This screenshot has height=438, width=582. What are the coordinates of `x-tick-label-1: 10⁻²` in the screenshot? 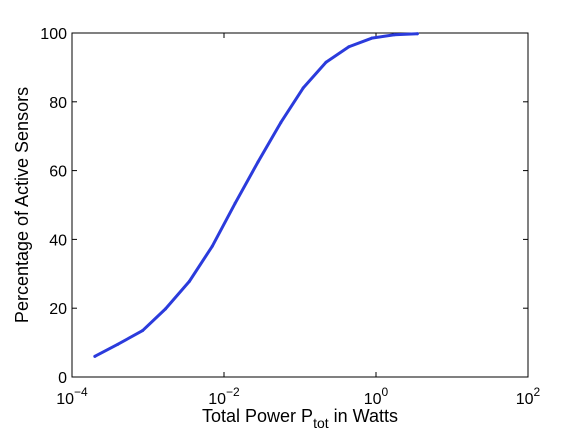 It's located at (224, 396).